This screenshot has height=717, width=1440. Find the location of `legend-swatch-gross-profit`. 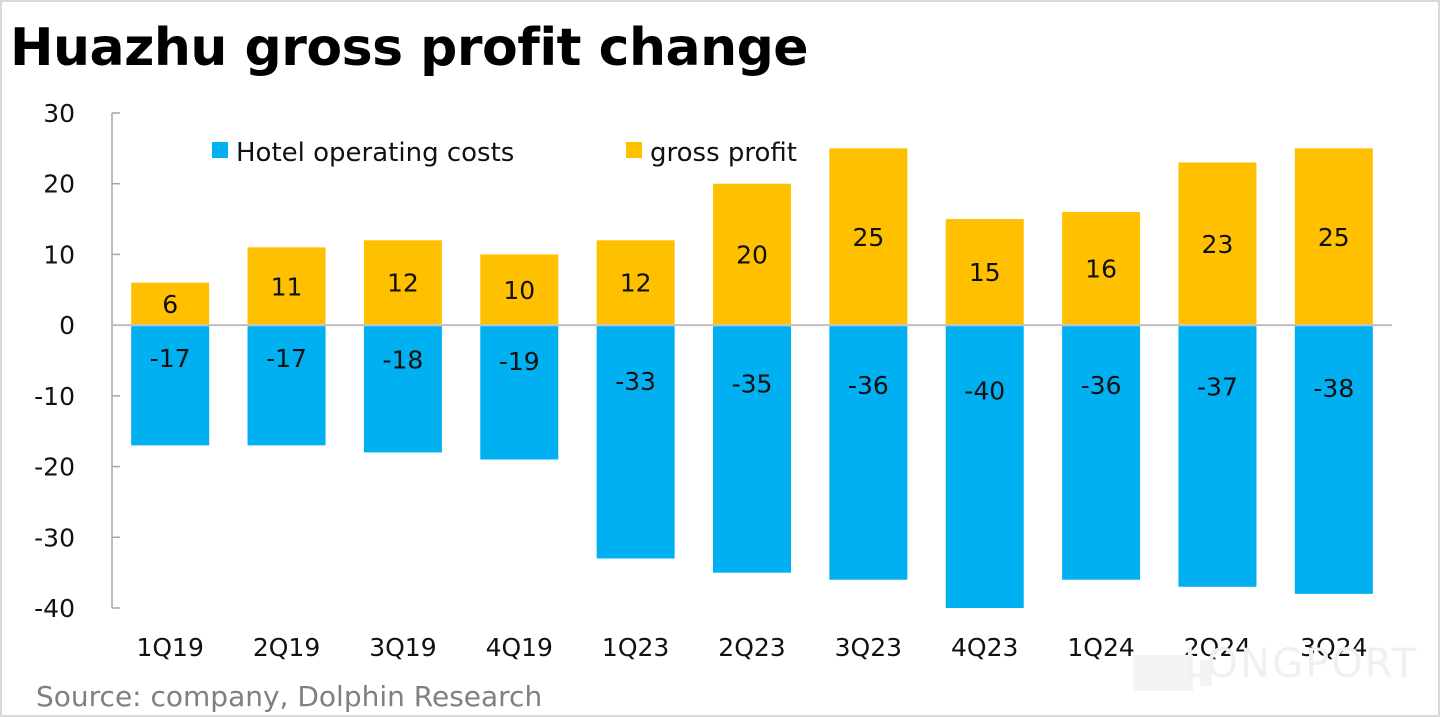

legend-swatch-gross-profit is located at coordinates (634, 150).